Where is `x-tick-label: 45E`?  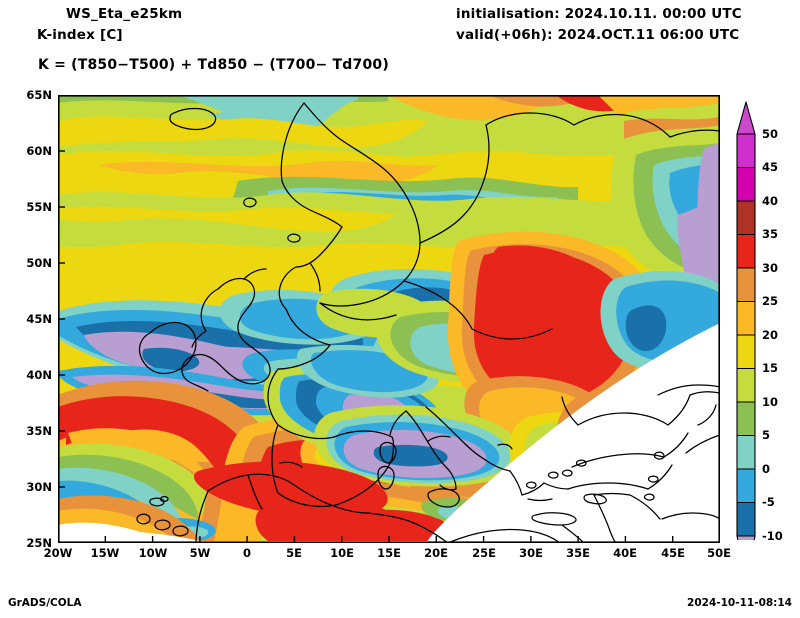 x-tick-label: 45E is located at coordinates (673, 553).